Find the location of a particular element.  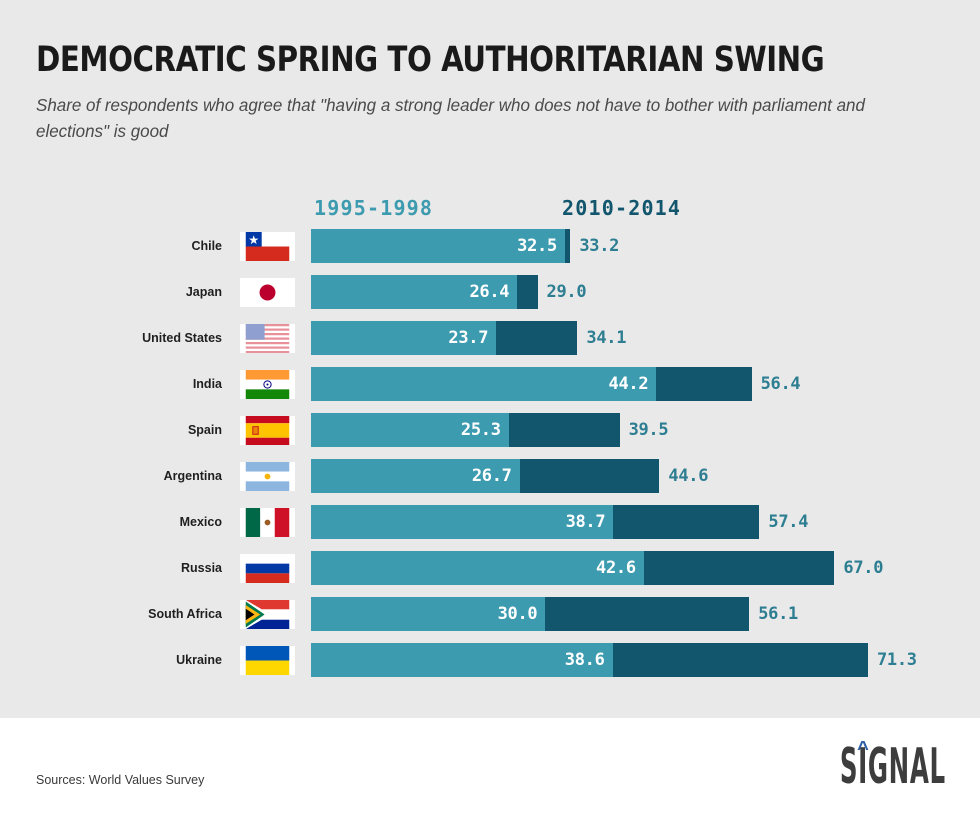

bar-group: 42.6 67.0 is located at coordinates (632, 568).